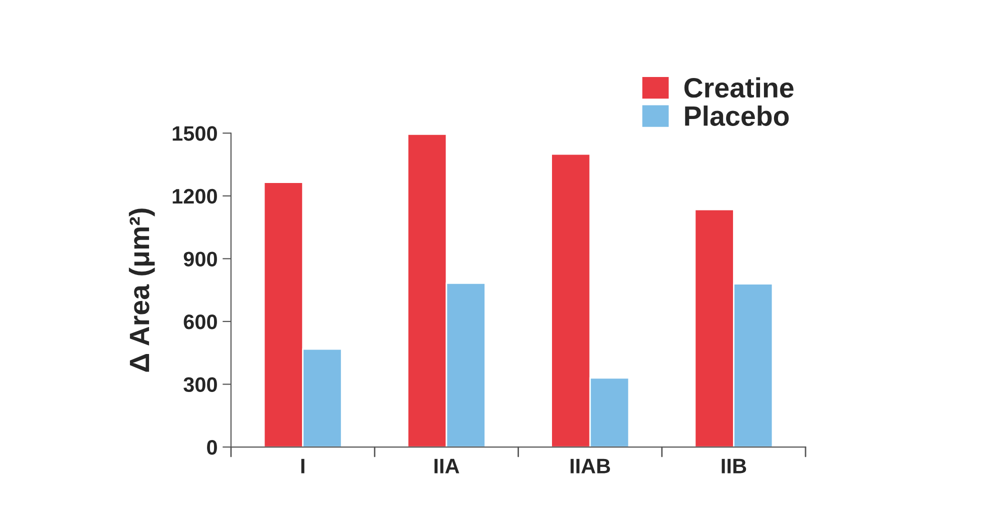 The width and height of the screenshot is (994, 518). Describe the element at coordinates (447, 466) in the screenshot. I see `x-tick-label: IIA` at that location.